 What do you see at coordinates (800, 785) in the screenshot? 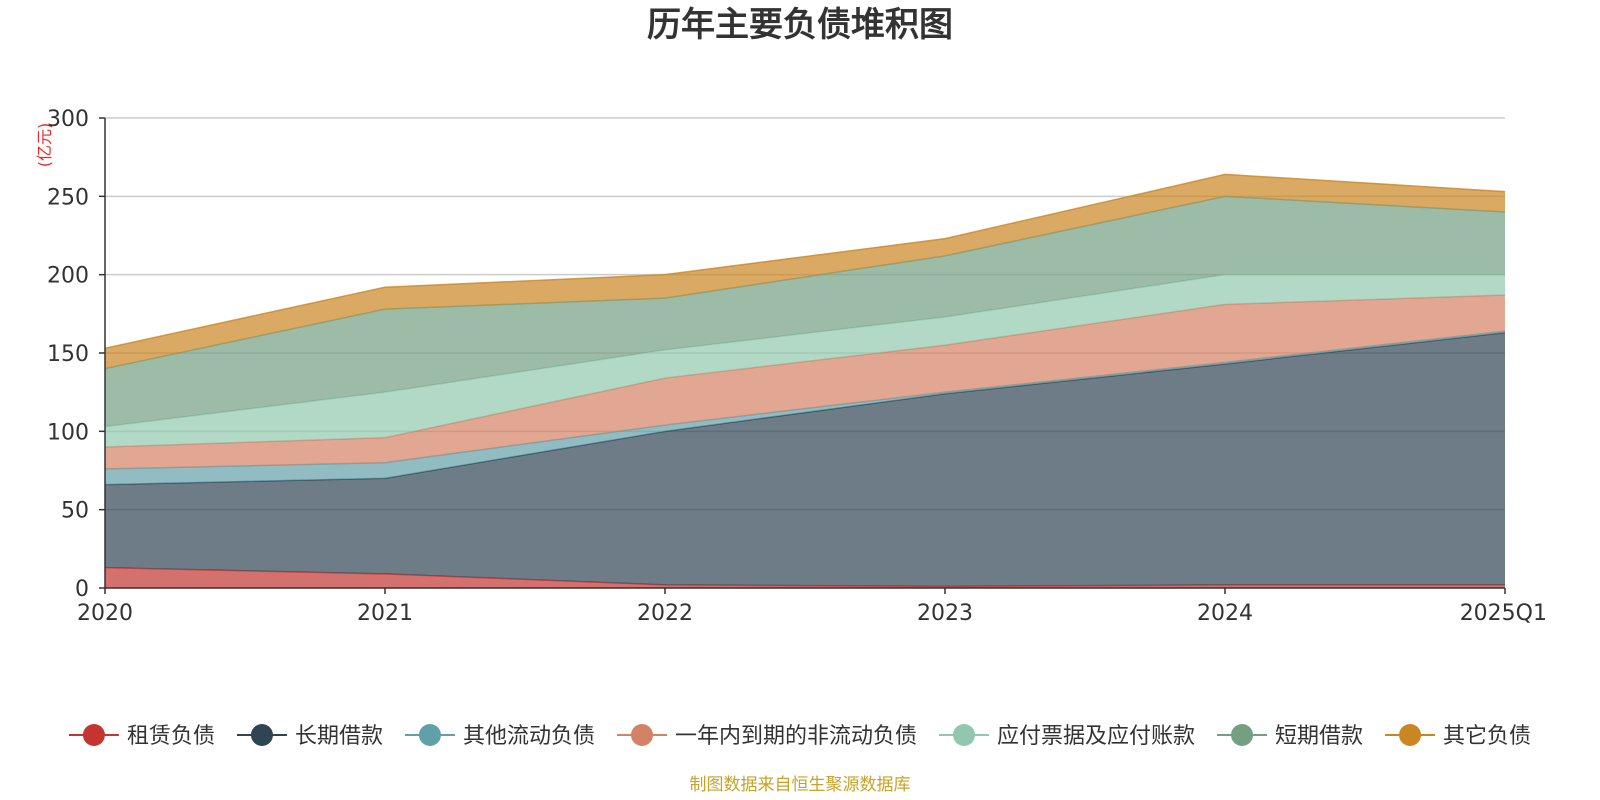
I see `source-note: 制图数据来自恒生聚源数据库` at bounding box center [800, 785].